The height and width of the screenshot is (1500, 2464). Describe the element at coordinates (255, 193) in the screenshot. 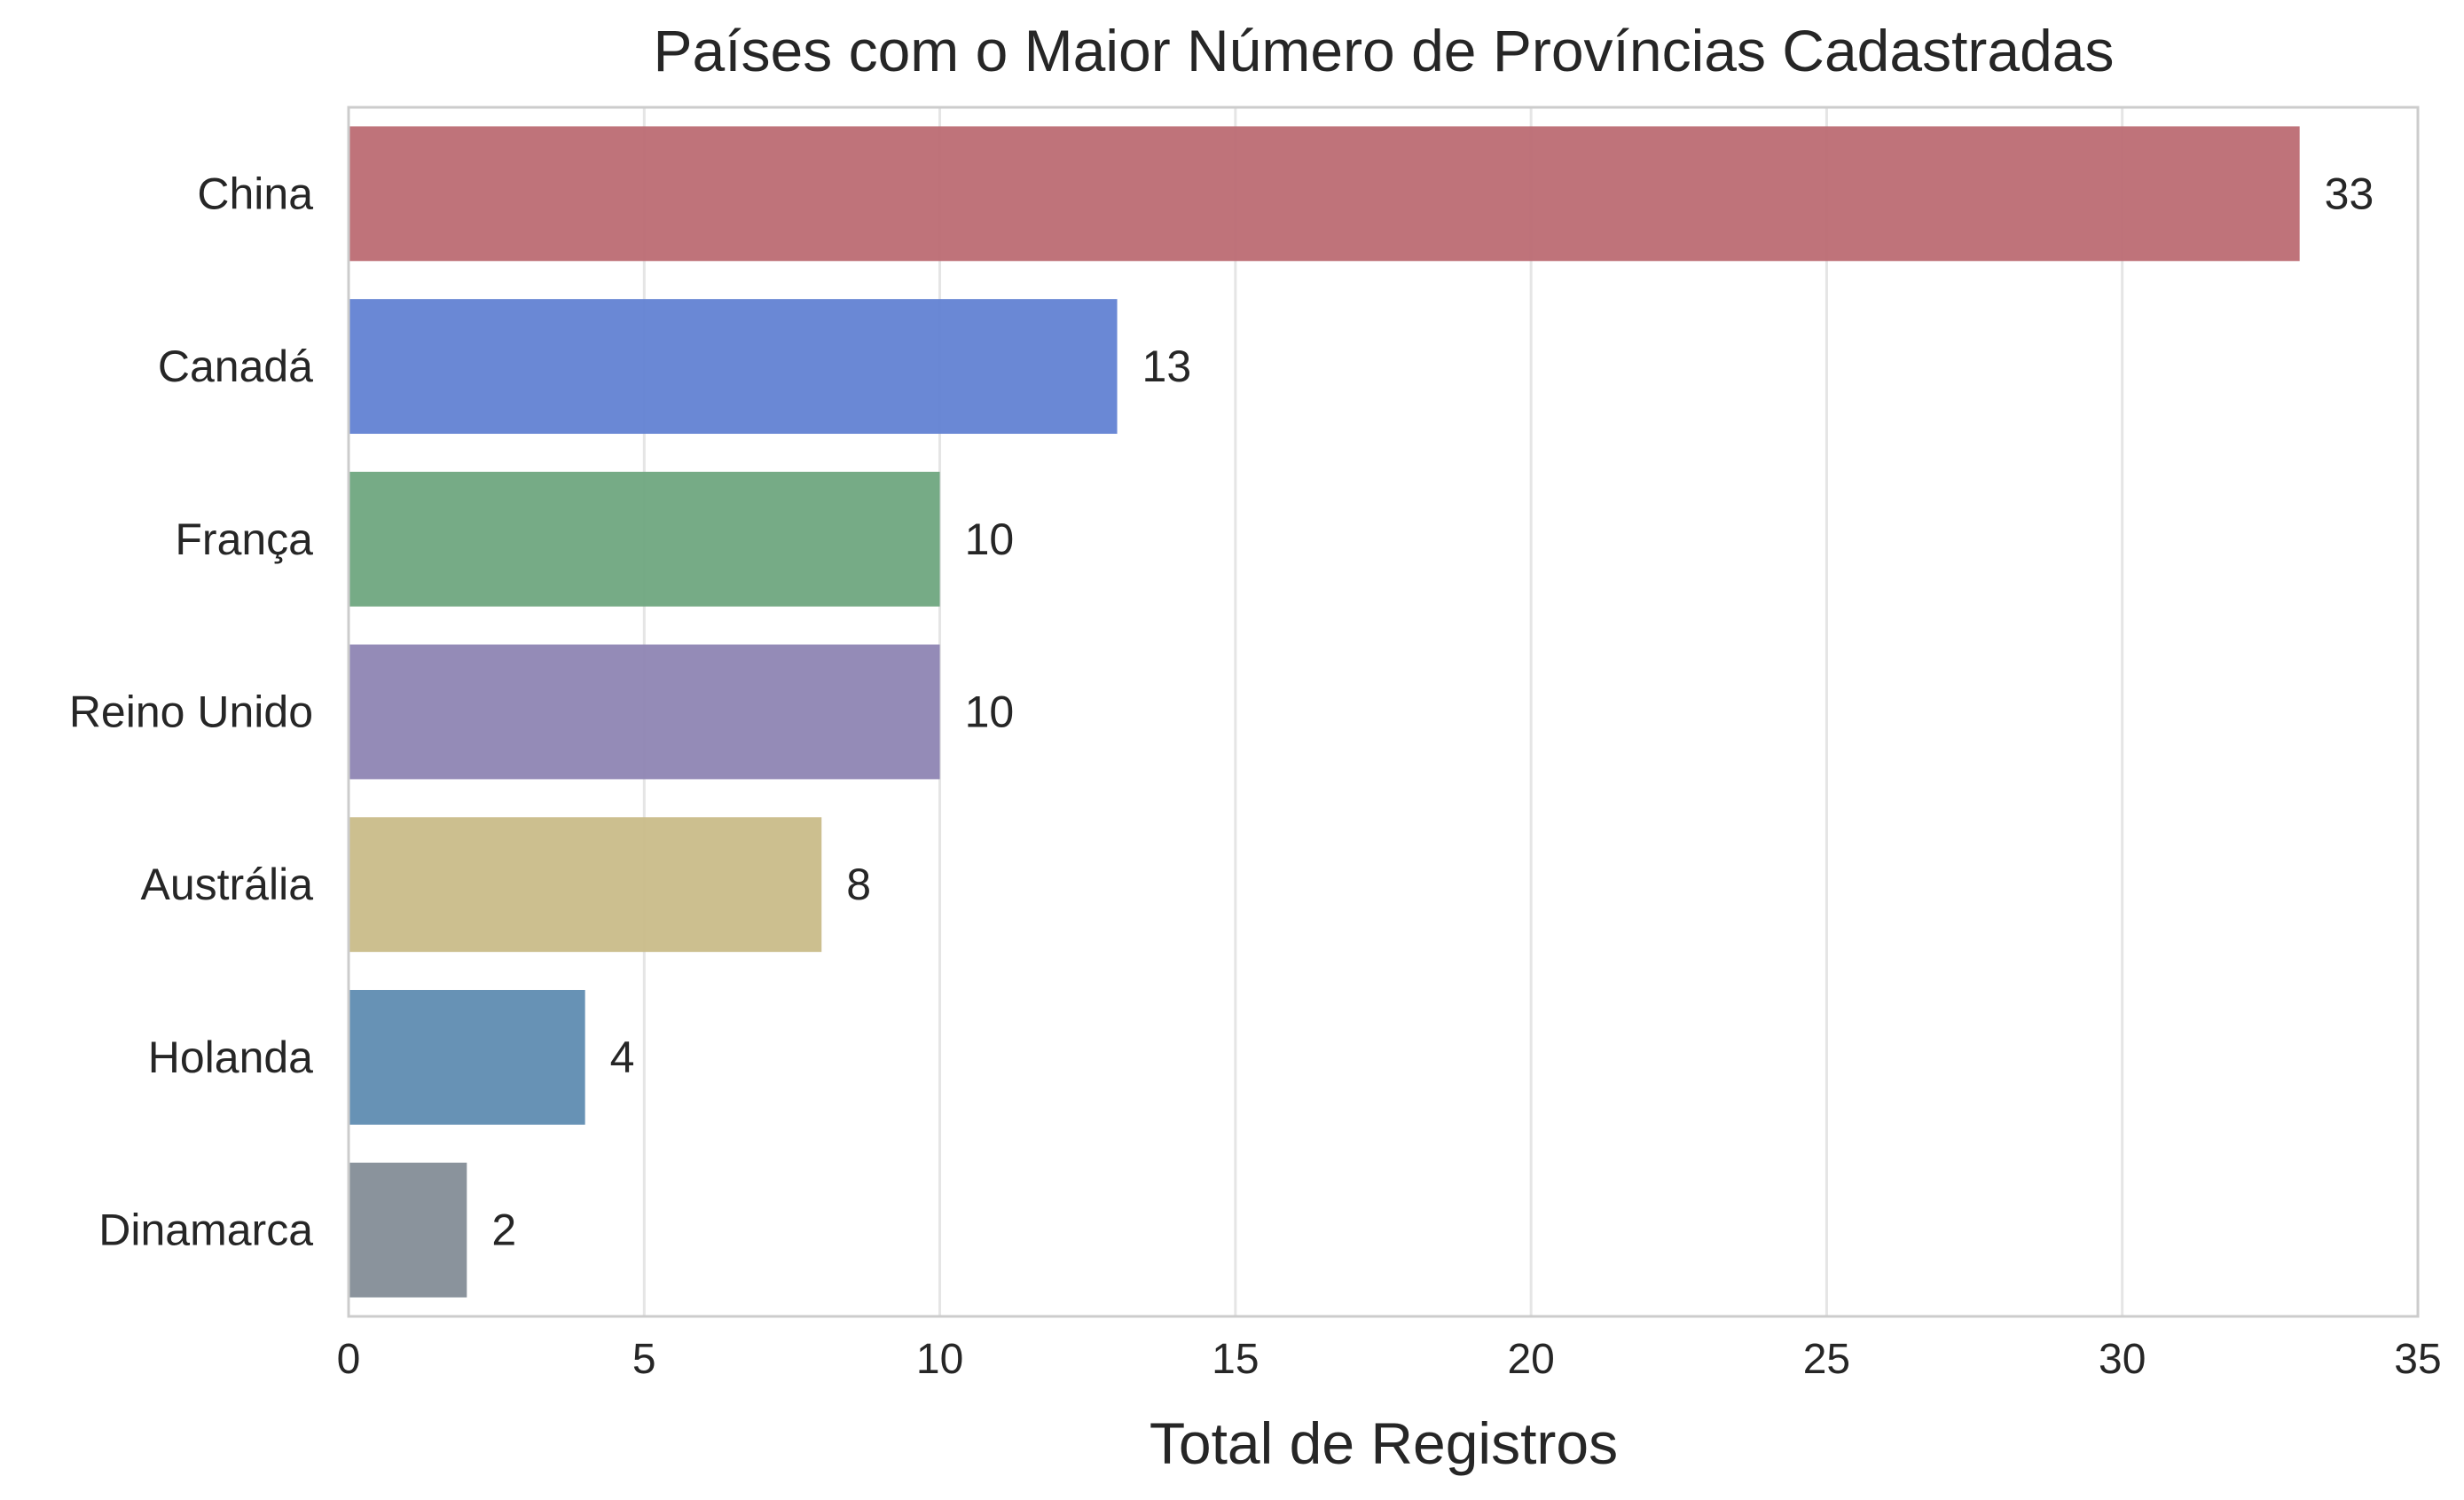

I see `y-tick-label: China` at that location.